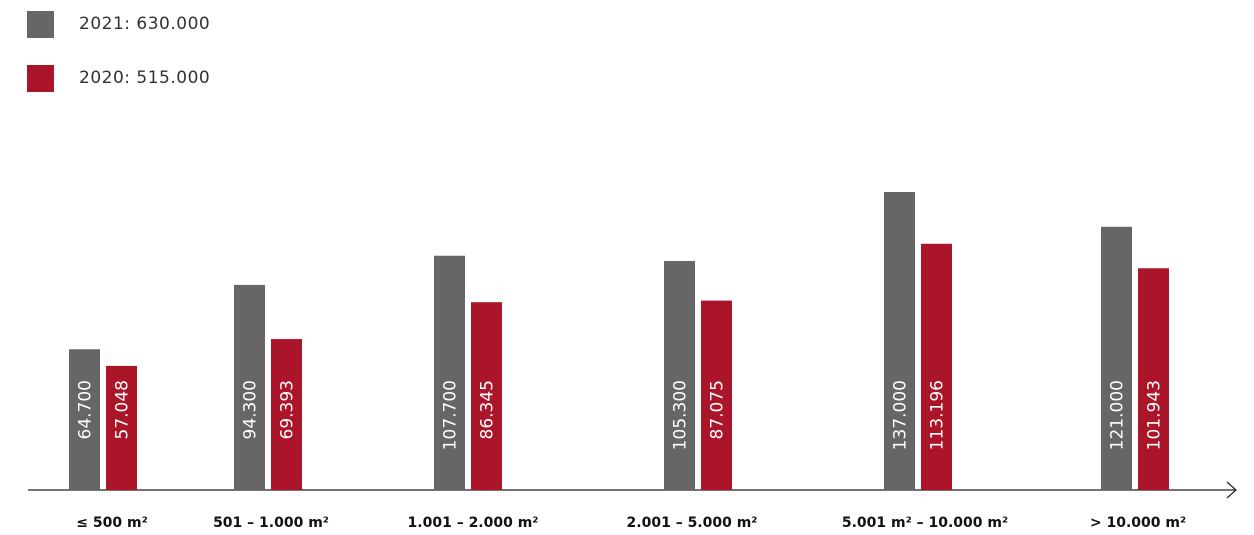  Describe the element at coordinates (681, 415) in the screenshot. I see `bar-value-label-2021-3: 105.300` at that location.